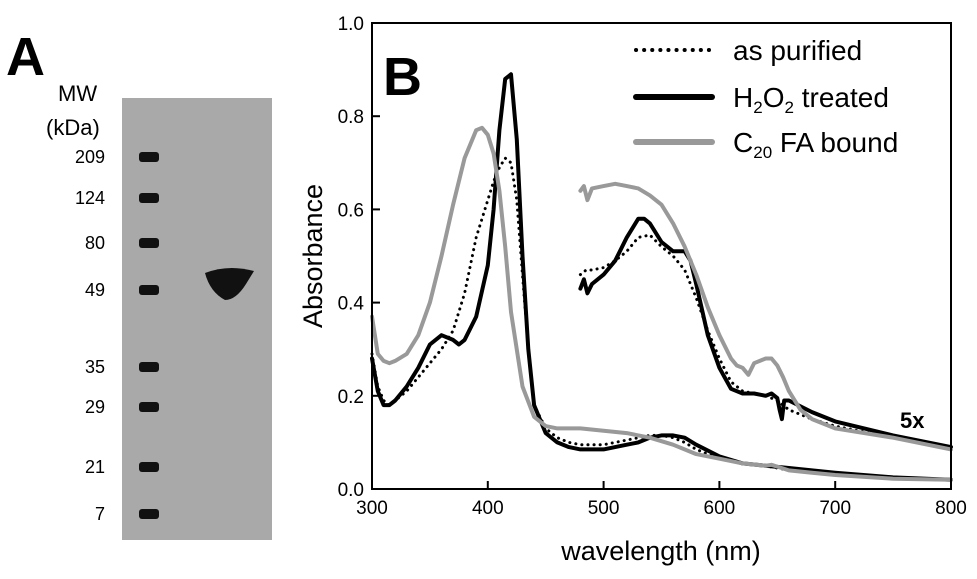 The image size is (977, 579). I want to click on marker-label-209: 209, so click(90, 157).